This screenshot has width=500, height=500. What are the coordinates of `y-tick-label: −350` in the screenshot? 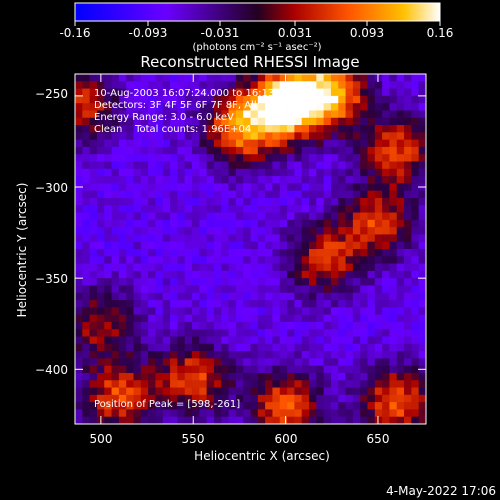 It's located at (51, 279).